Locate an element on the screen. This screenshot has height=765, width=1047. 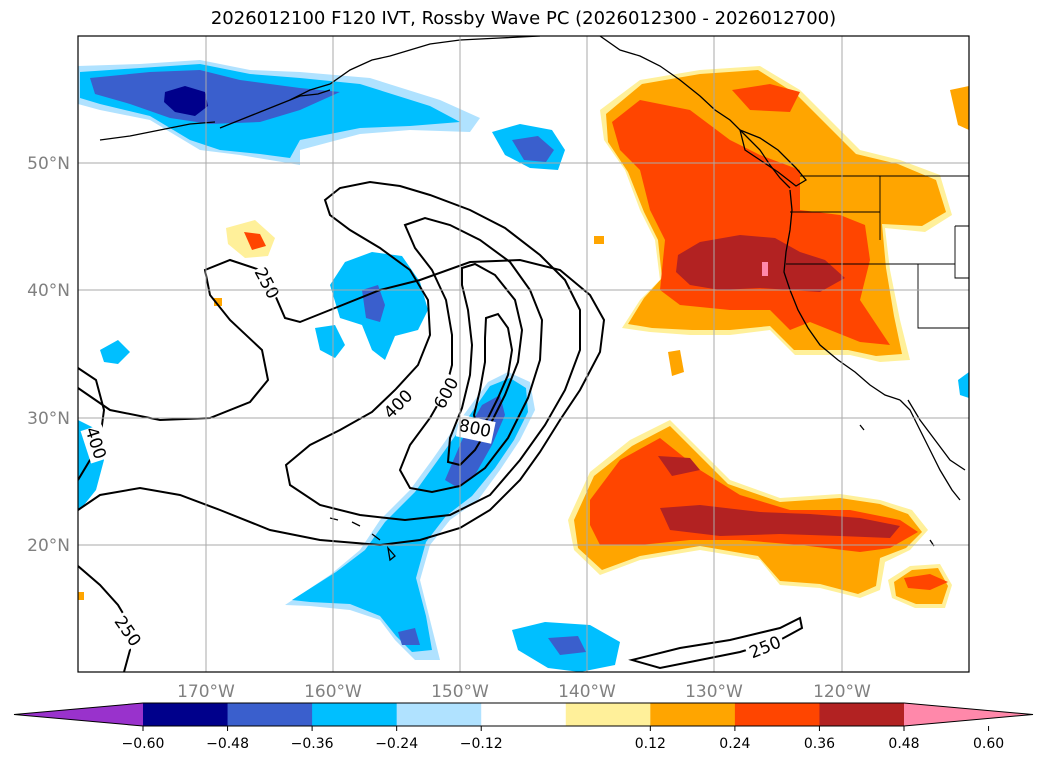
lon-label-120w: 120°W is located at coordinates (842, 692).